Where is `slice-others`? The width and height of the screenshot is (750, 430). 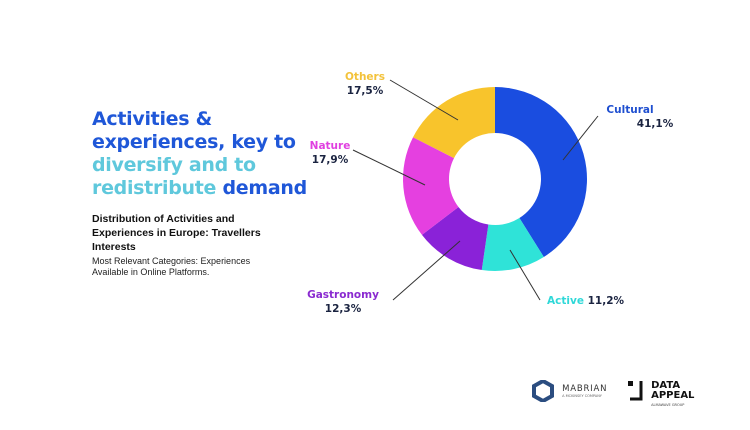 slice-others is located at coordinates (454, 123).